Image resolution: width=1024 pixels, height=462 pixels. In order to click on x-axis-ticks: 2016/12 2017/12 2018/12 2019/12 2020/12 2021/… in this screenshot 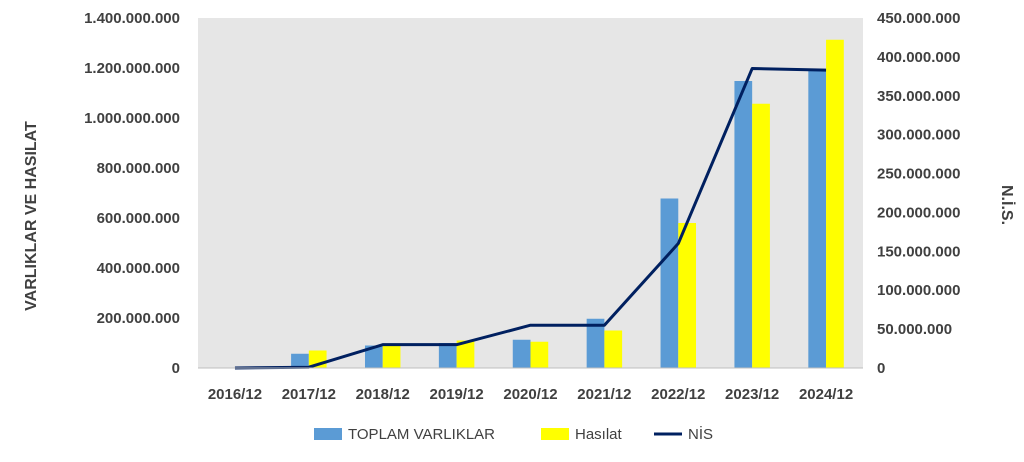, I will do `click(530, 394)`.